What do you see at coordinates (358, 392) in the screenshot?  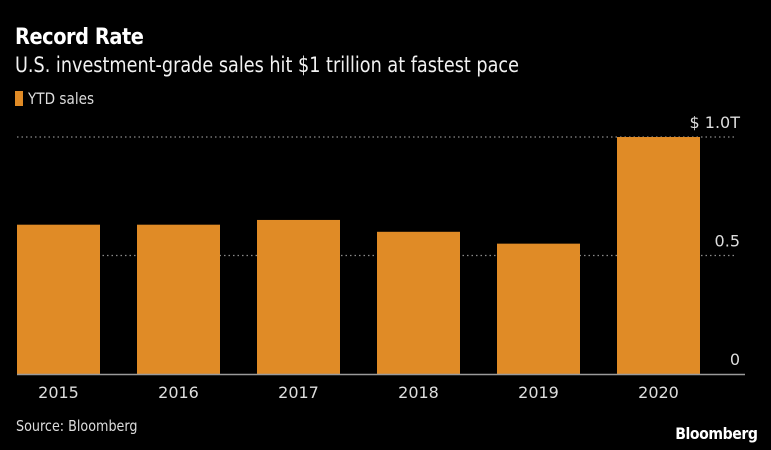 I see `x-tick-labels: 2015 2016 2017 2018 2019 2020` at bounding box center [358, 392].